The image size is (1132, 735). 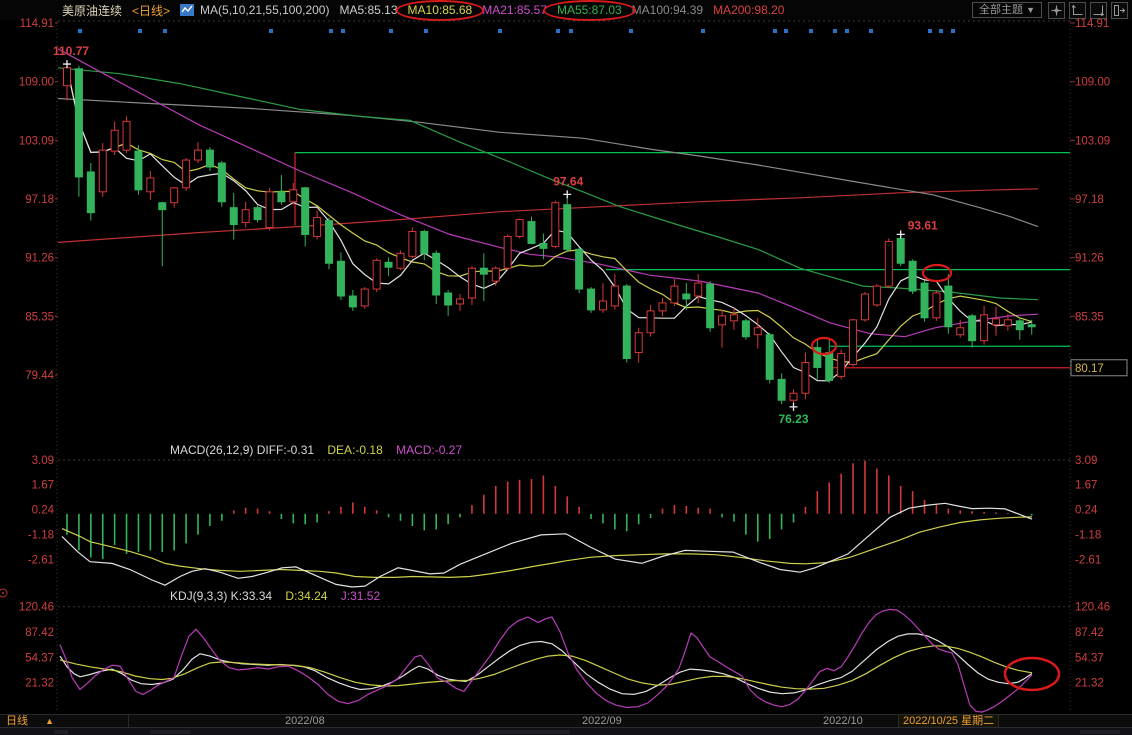 I want to click on tab-daily-label: 日线, so click(x=17, y=721).